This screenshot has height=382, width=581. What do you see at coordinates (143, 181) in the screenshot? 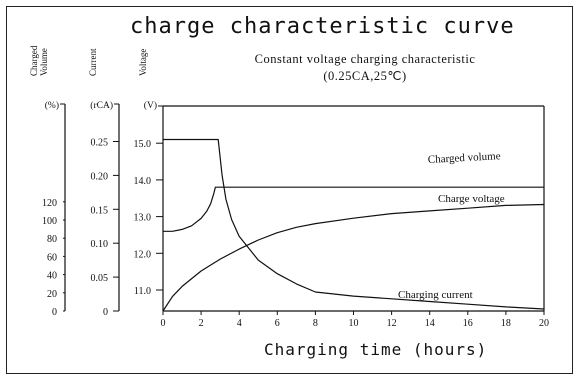
I see `tick-label-voltage-3: 14.0` at bounding box center [143, 181].